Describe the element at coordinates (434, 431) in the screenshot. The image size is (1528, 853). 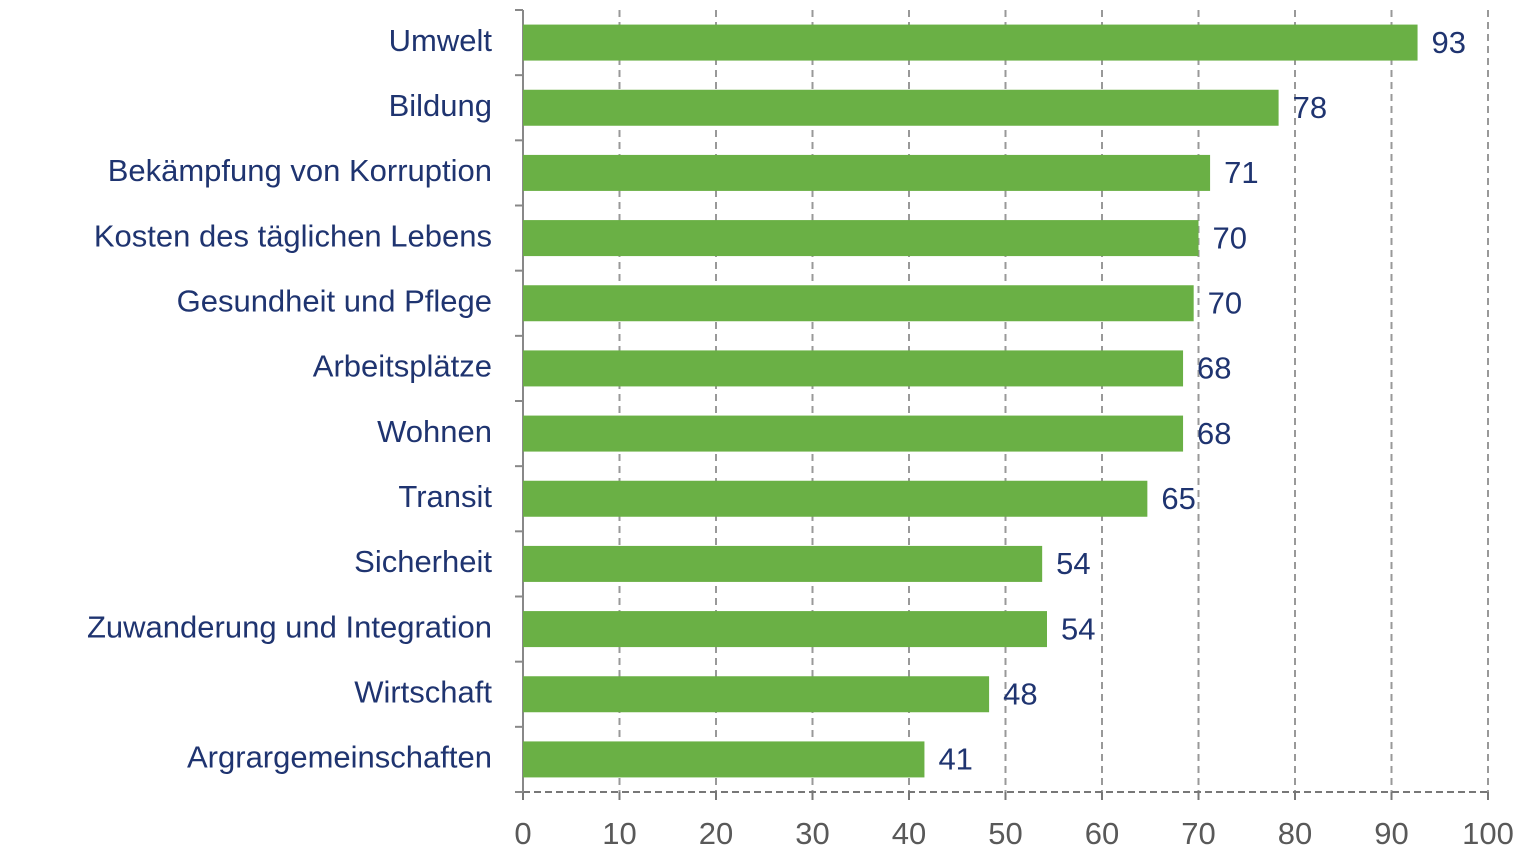
I see `y-tick-label: Wohnen` at that location.